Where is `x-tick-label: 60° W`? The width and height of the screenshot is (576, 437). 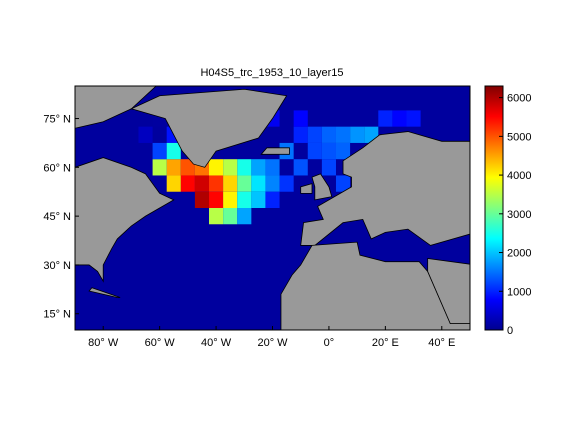
x-tick-label: 60° W is located at coordinates (160, 343).